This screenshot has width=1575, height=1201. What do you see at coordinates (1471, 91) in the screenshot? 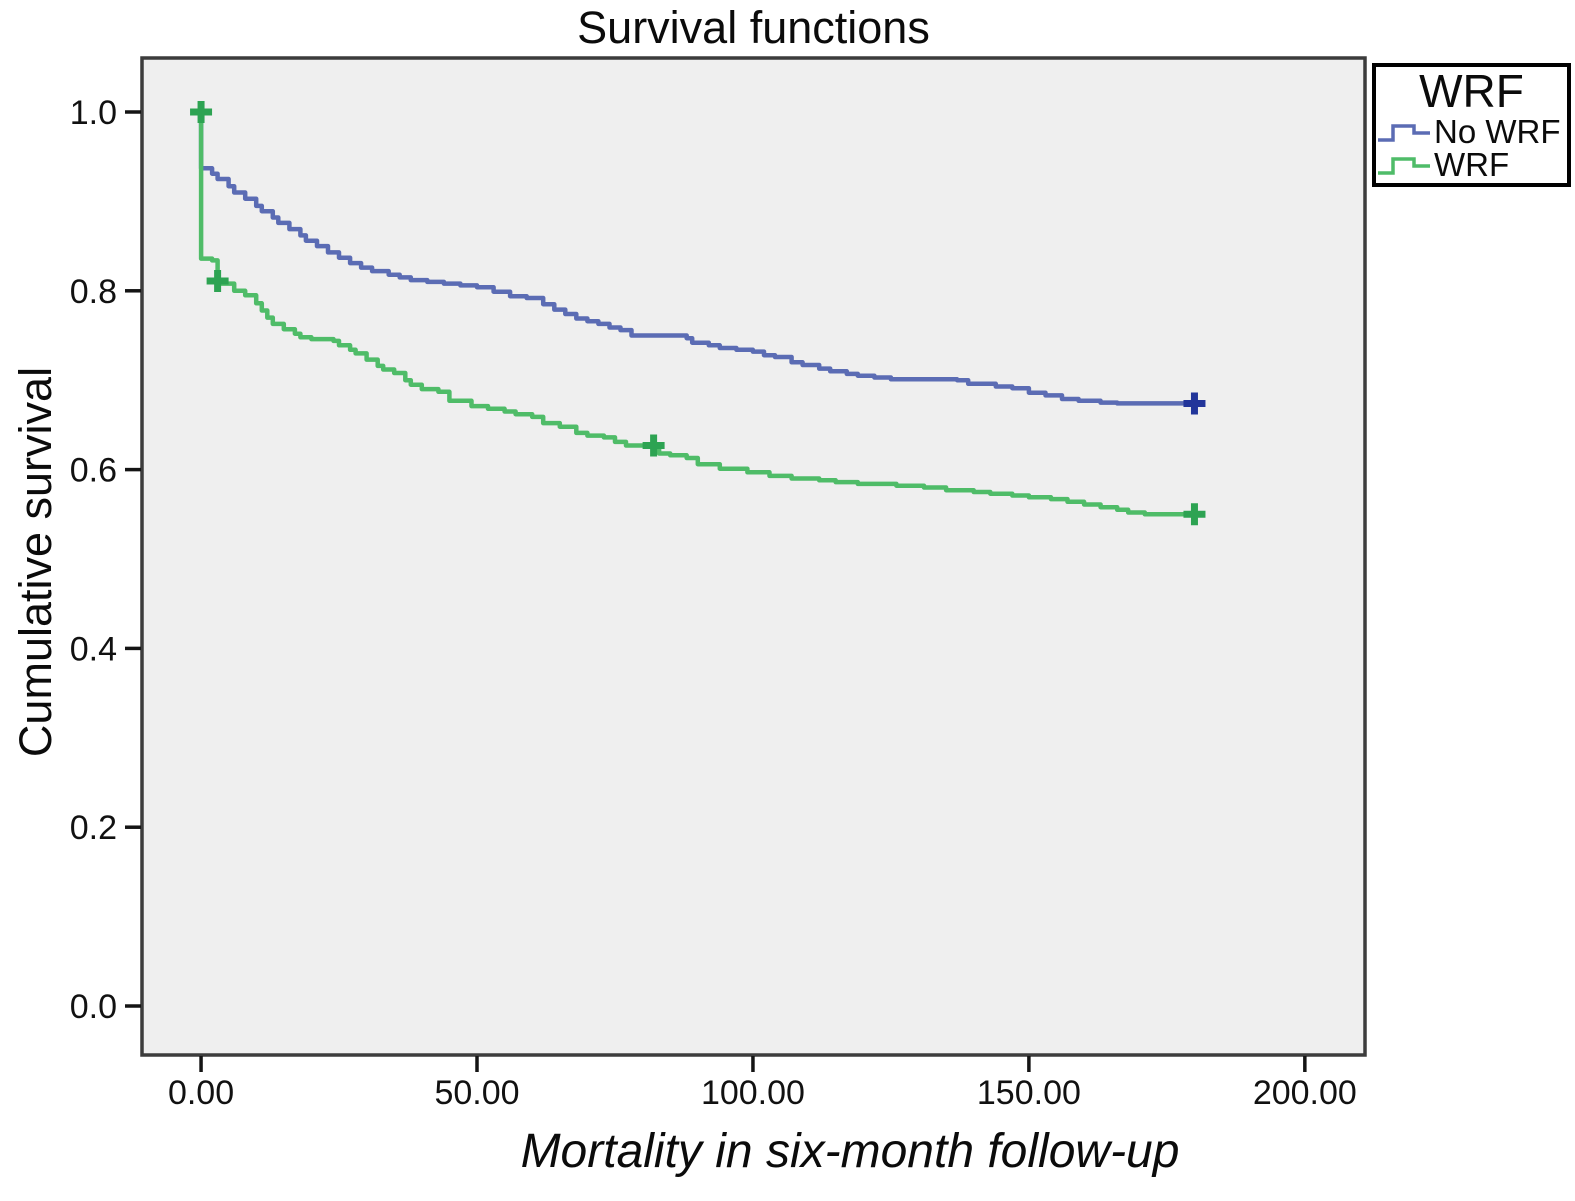
I see `legend-title: WRF` at bounding box center [1471, 91].